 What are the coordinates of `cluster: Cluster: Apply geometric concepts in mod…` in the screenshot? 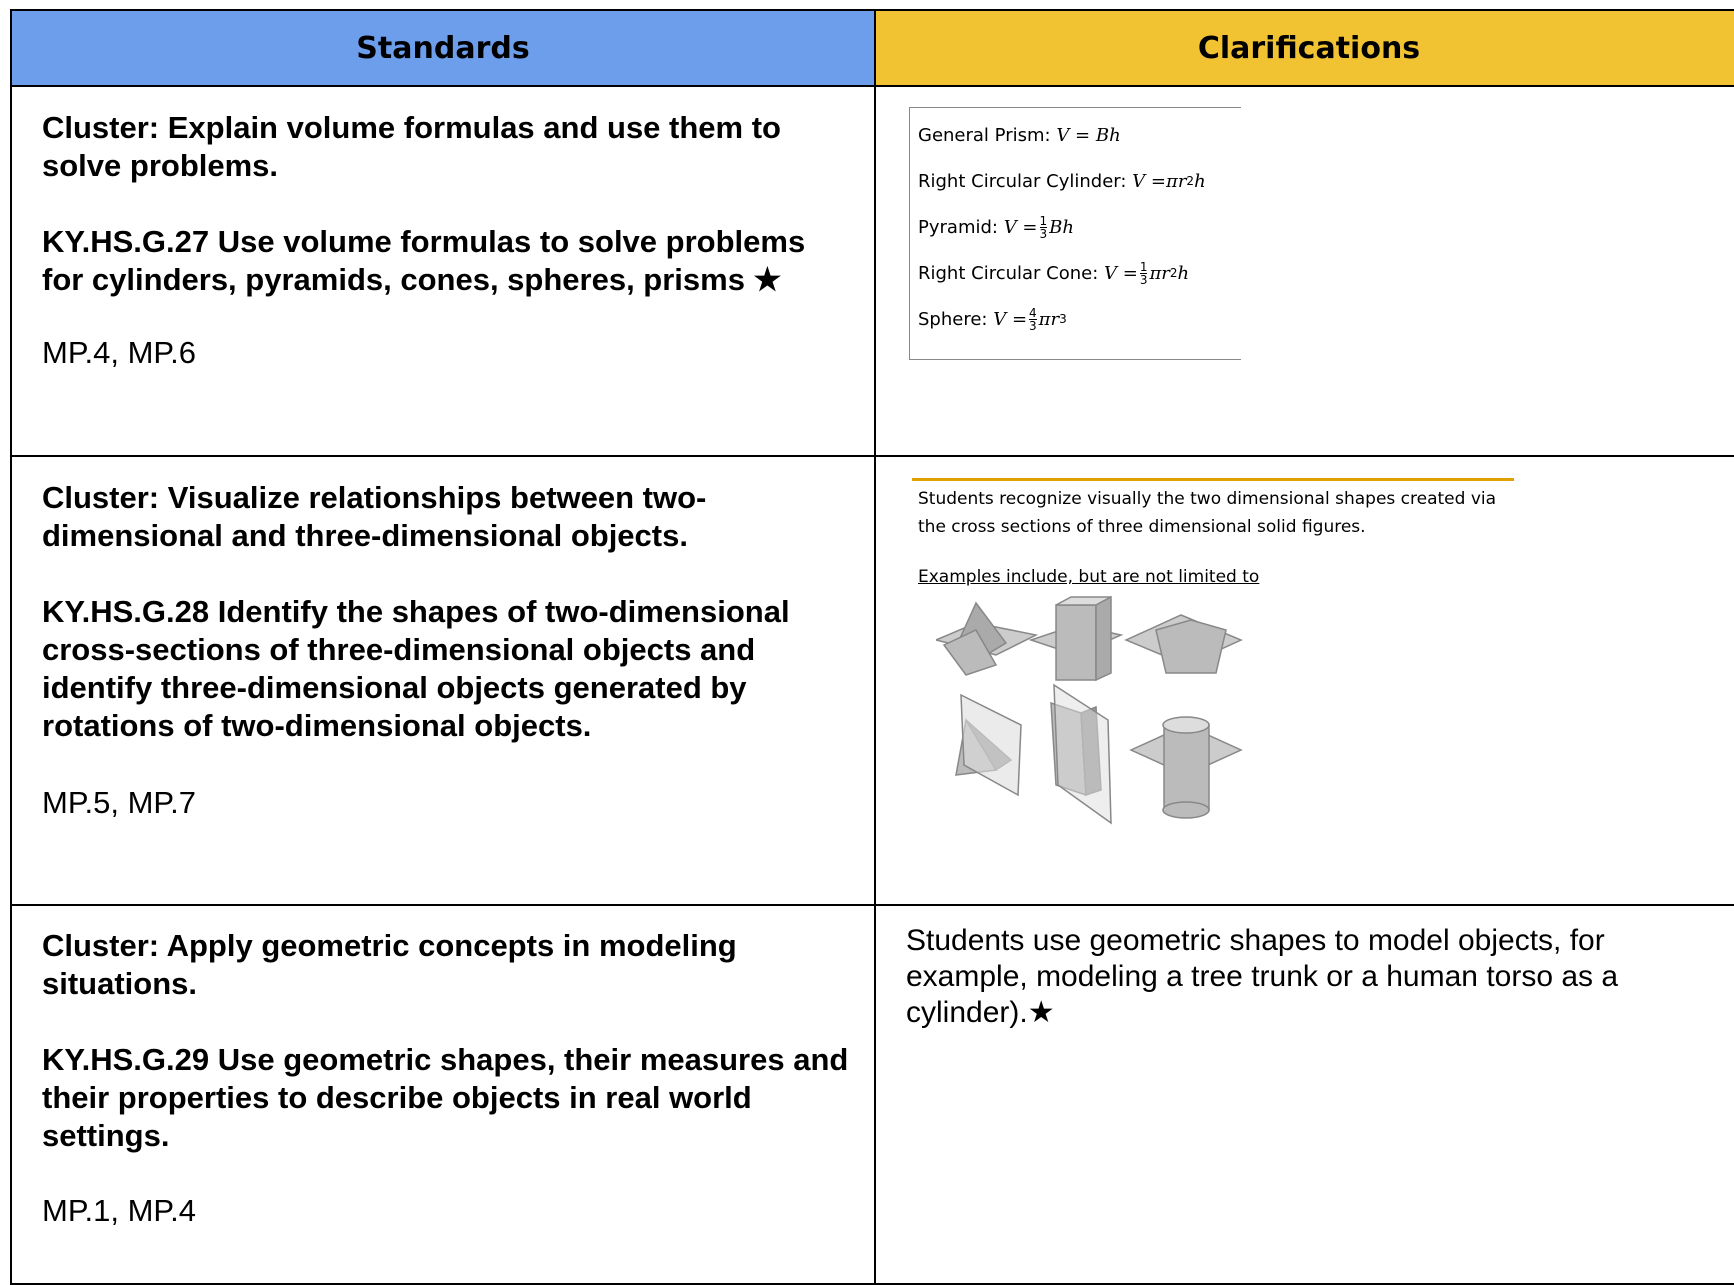 It's located at (389, 964).